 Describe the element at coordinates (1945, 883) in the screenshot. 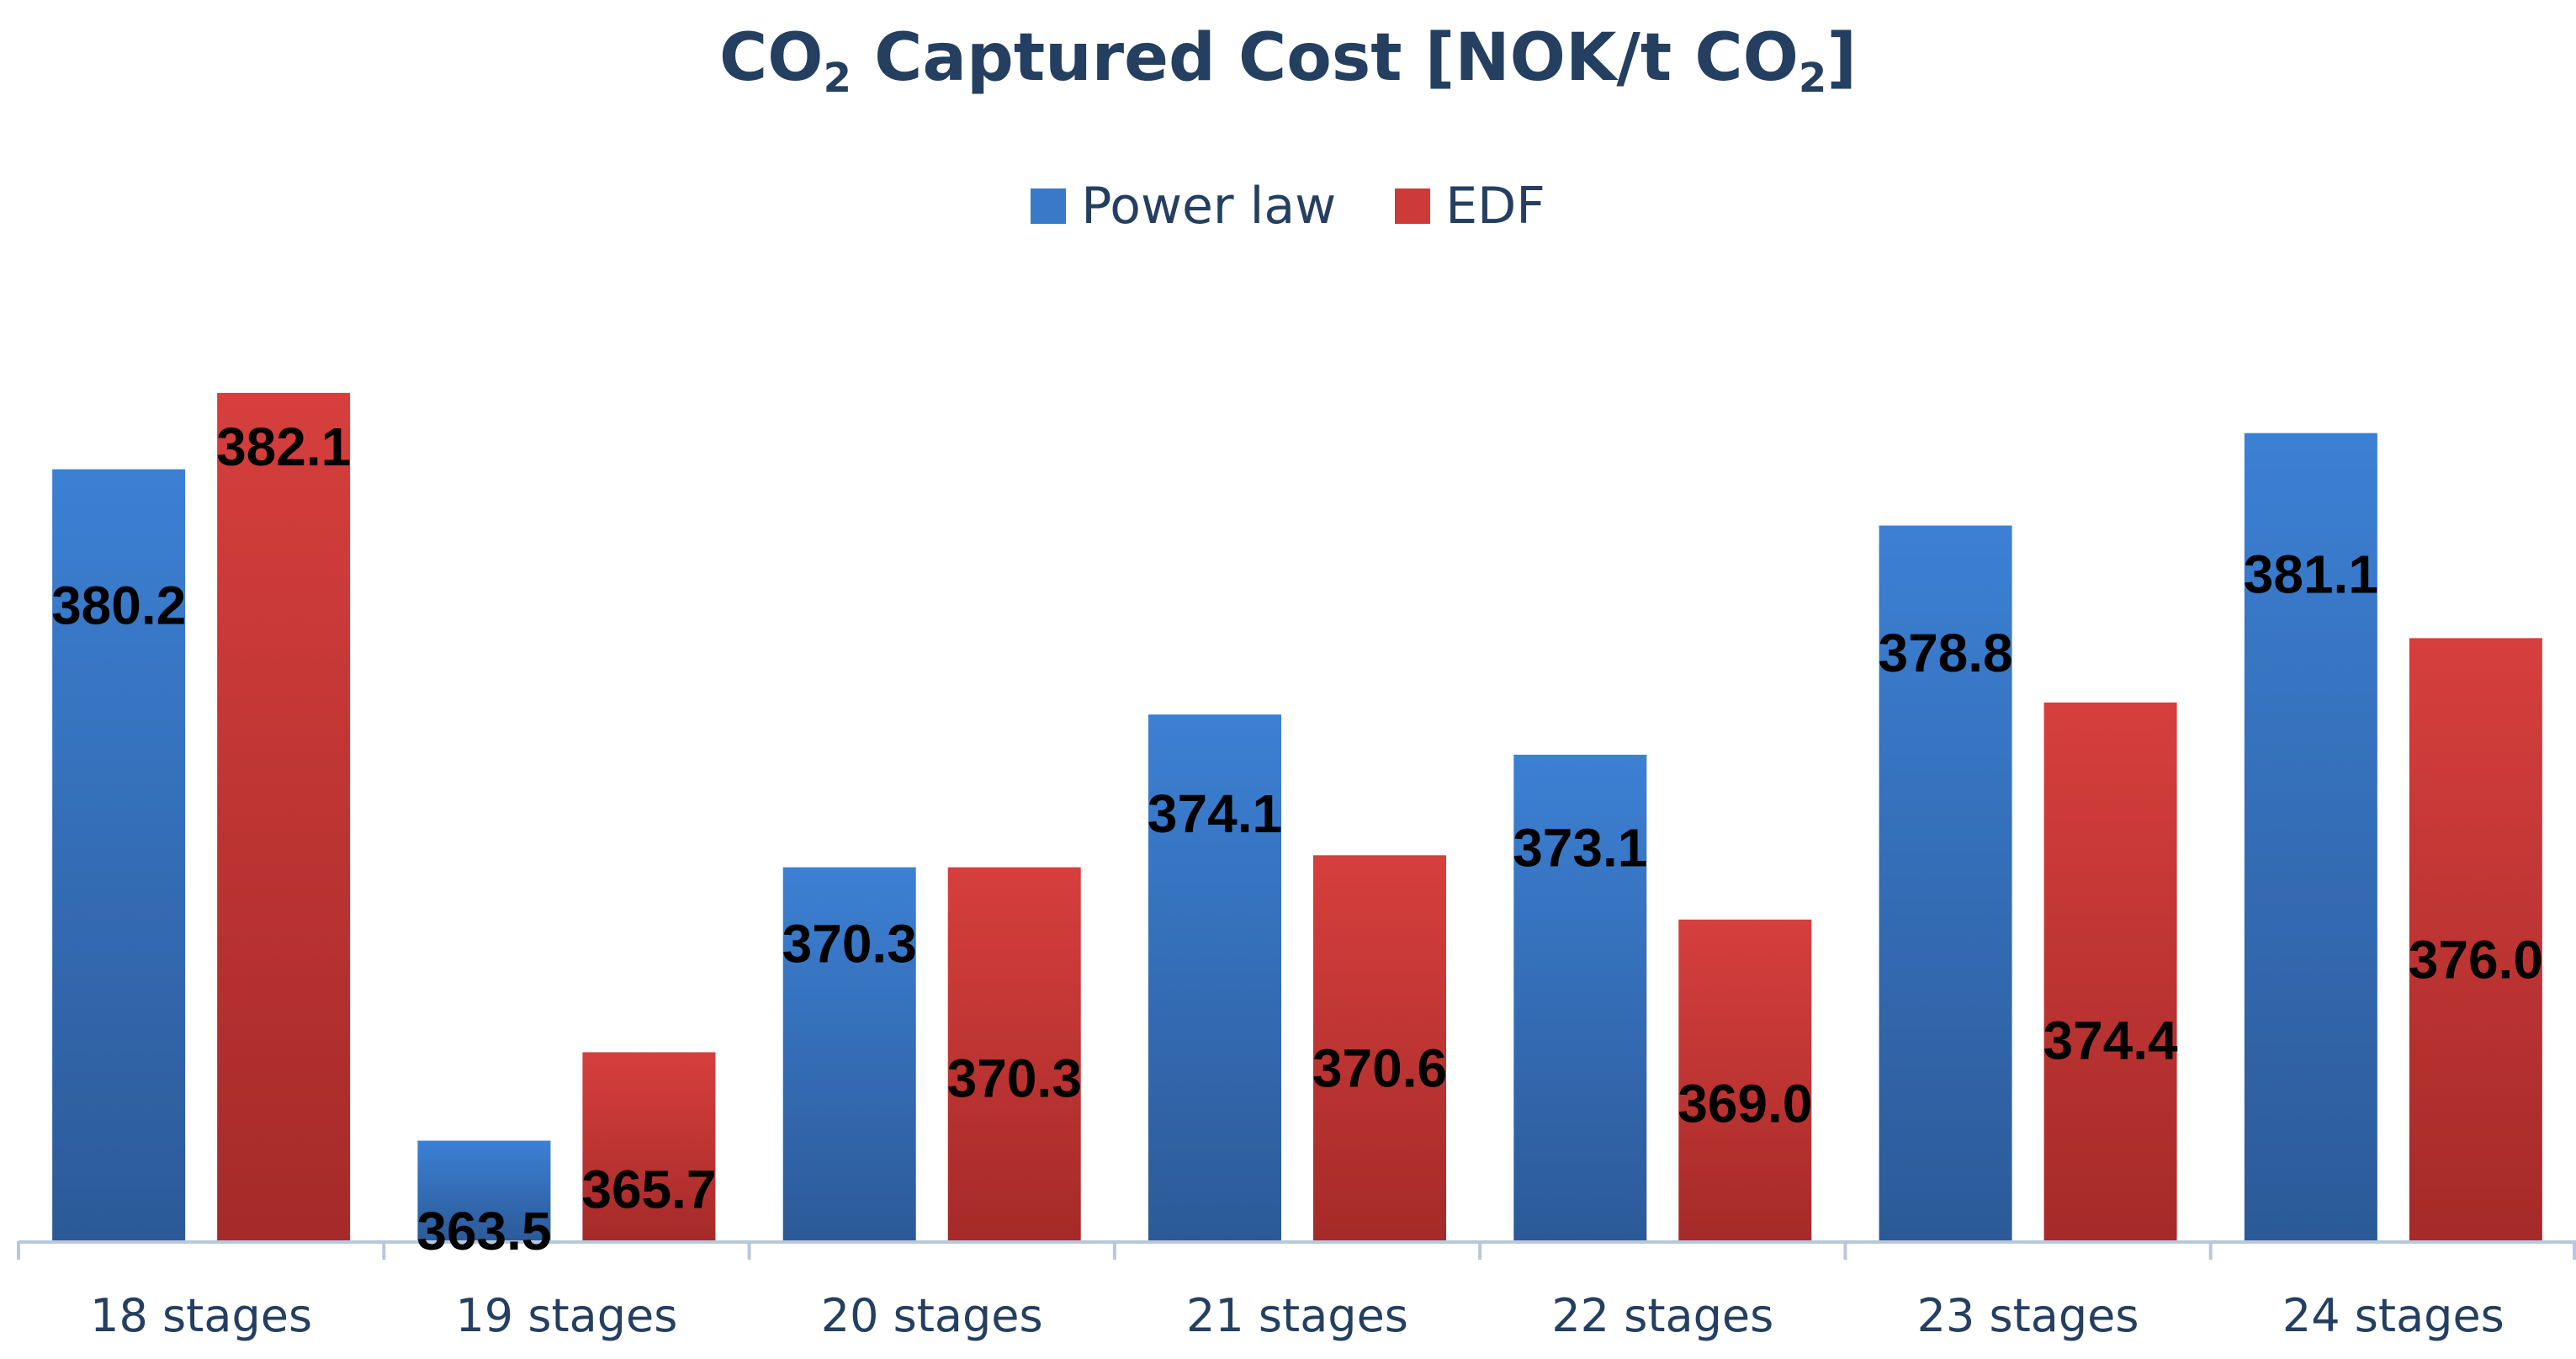

I see `bar-power-law-23-stages` at that location.